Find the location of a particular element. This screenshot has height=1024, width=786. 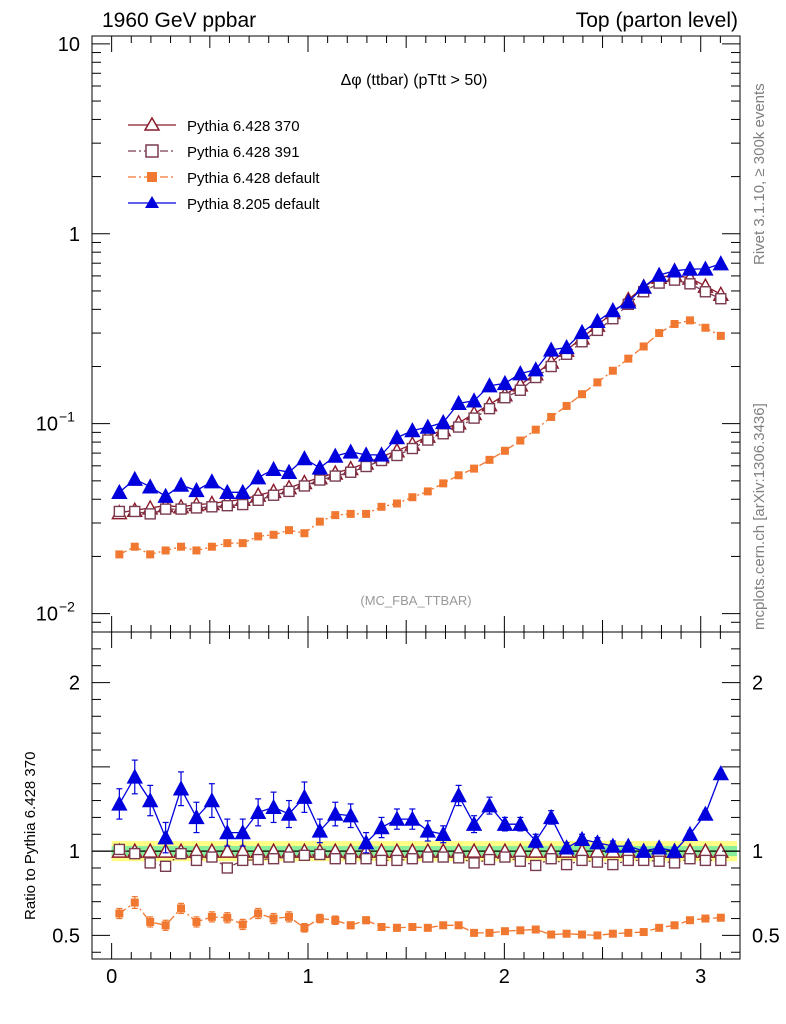

ratio-y-tick-labels-right: 0.5 1 2 is located at coordinates (766, 810).